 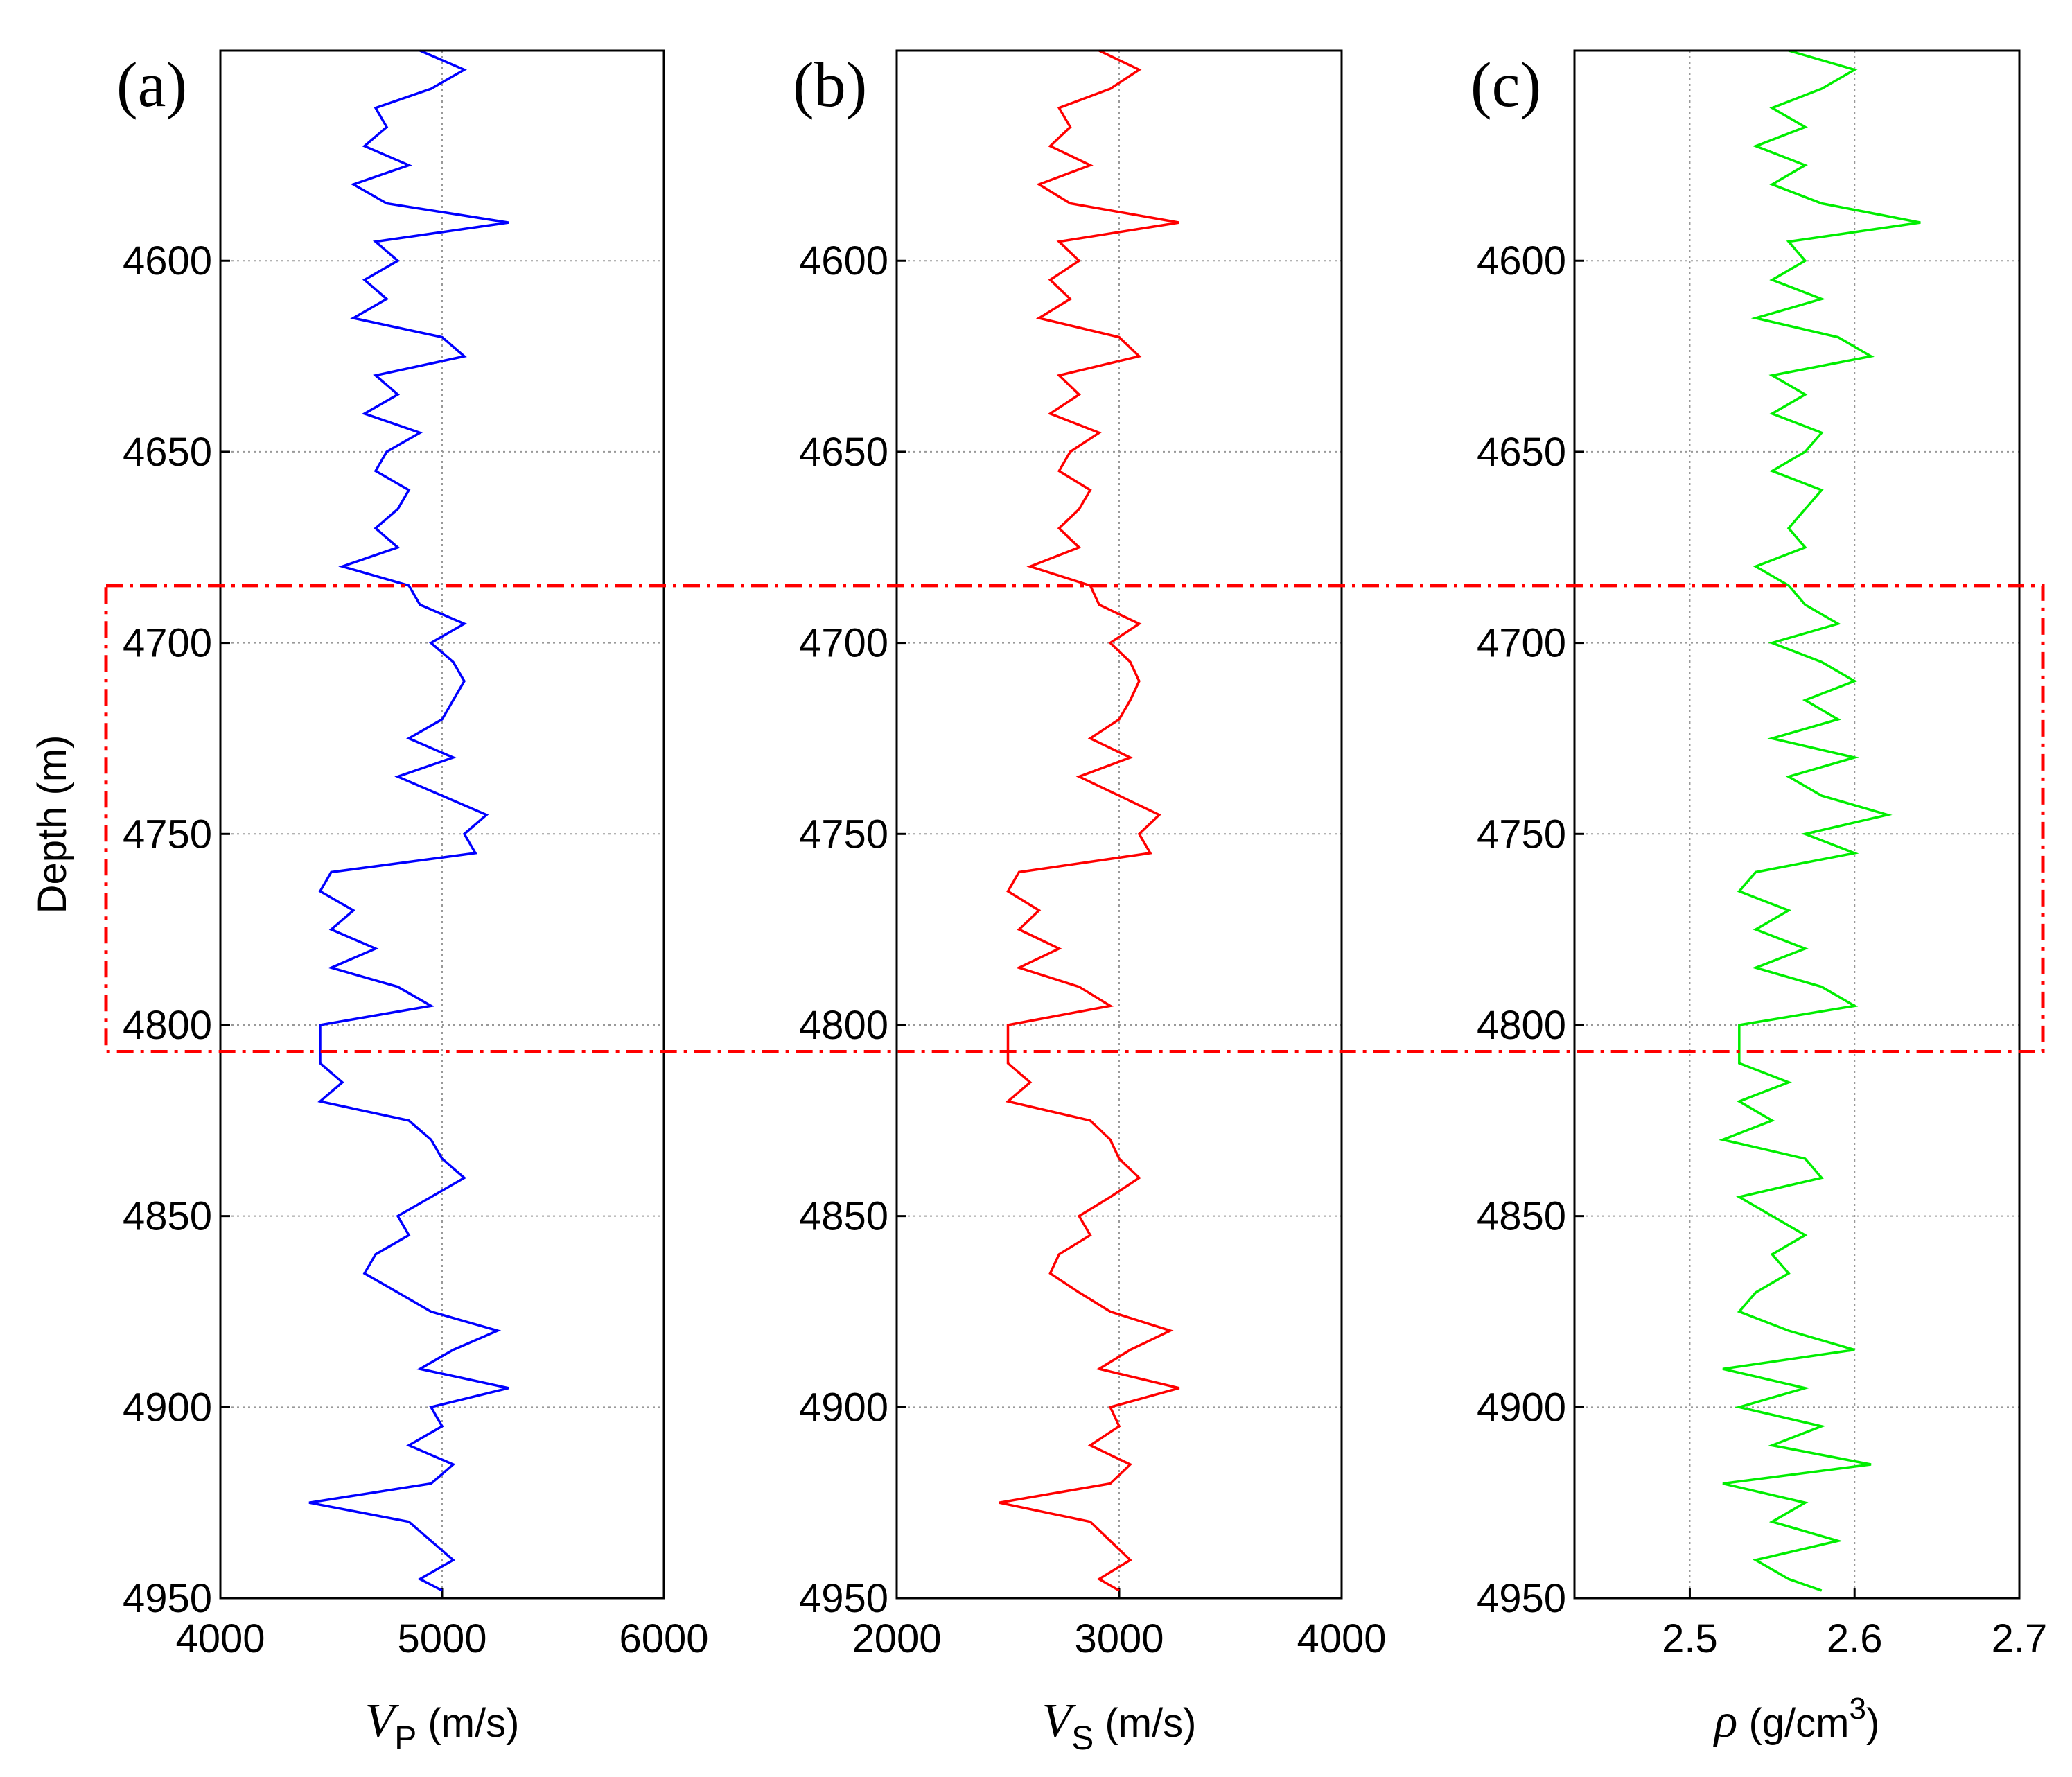 What do you see at coordinates (151, 85) in the screenshot?
I see `panel-label: (a)` at bounding box center [151, 85].